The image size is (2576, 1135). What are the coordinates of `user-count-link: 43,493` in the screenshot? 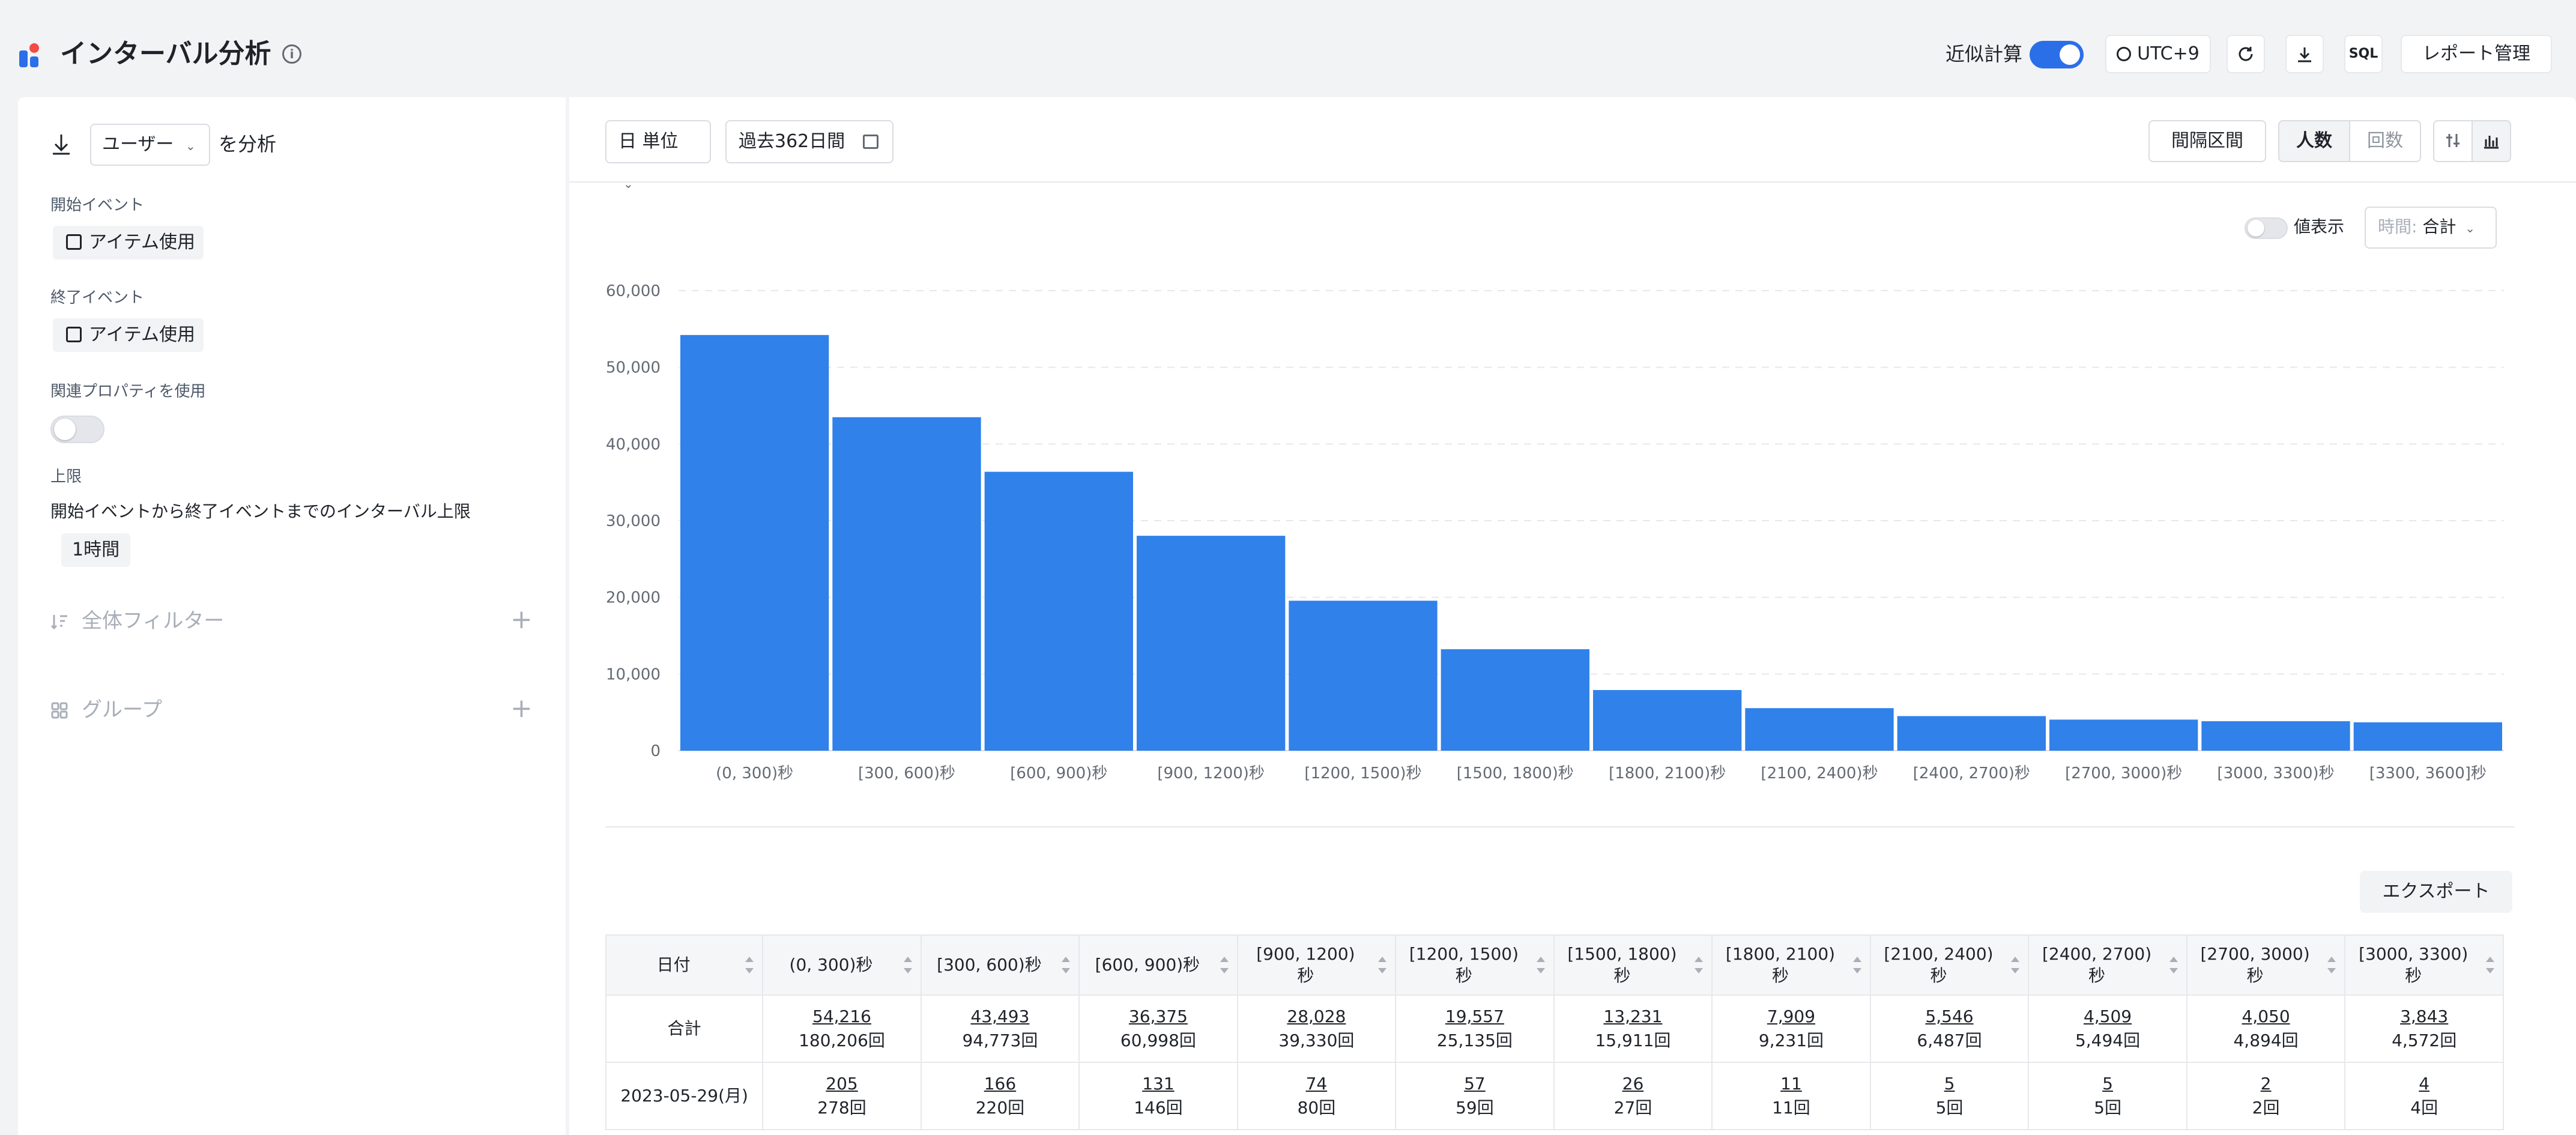 It's located at (1000, 1016).